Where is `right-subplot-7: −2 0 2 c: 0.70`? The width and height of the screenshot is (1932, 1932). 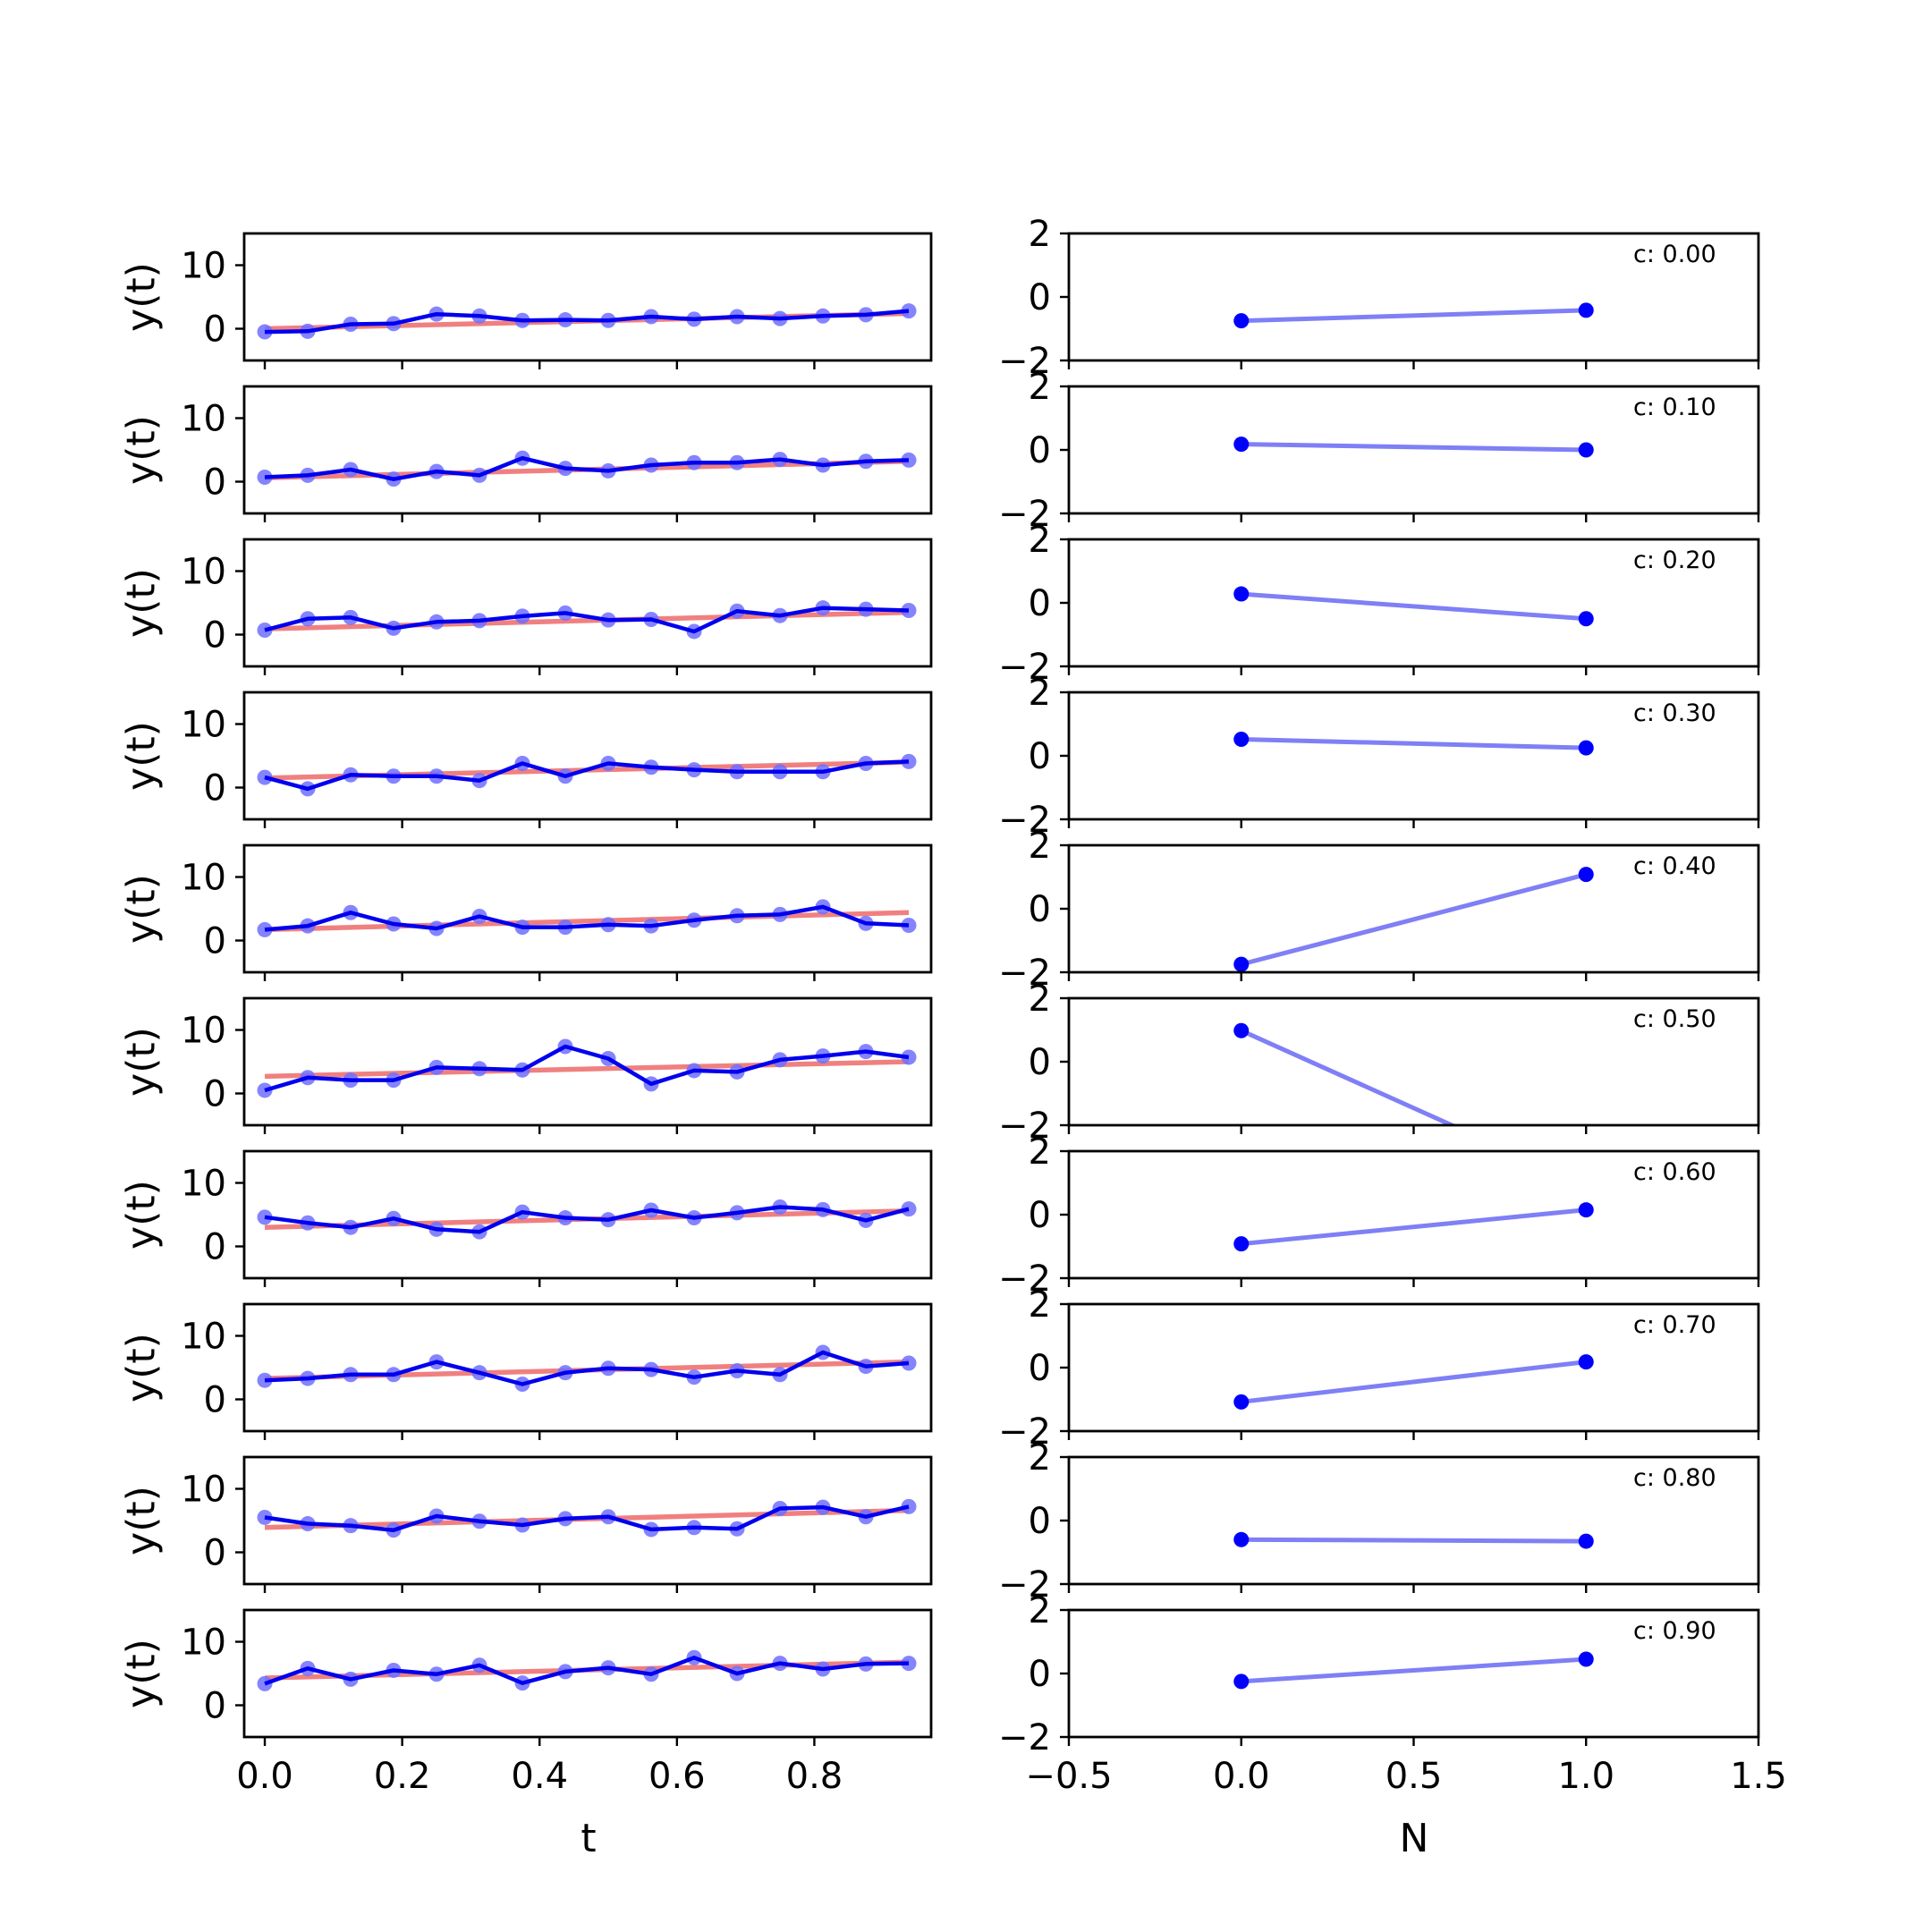
right-subplot-7: −2 0 2 c: 0.70 is located at coordinates (1379, 1368).